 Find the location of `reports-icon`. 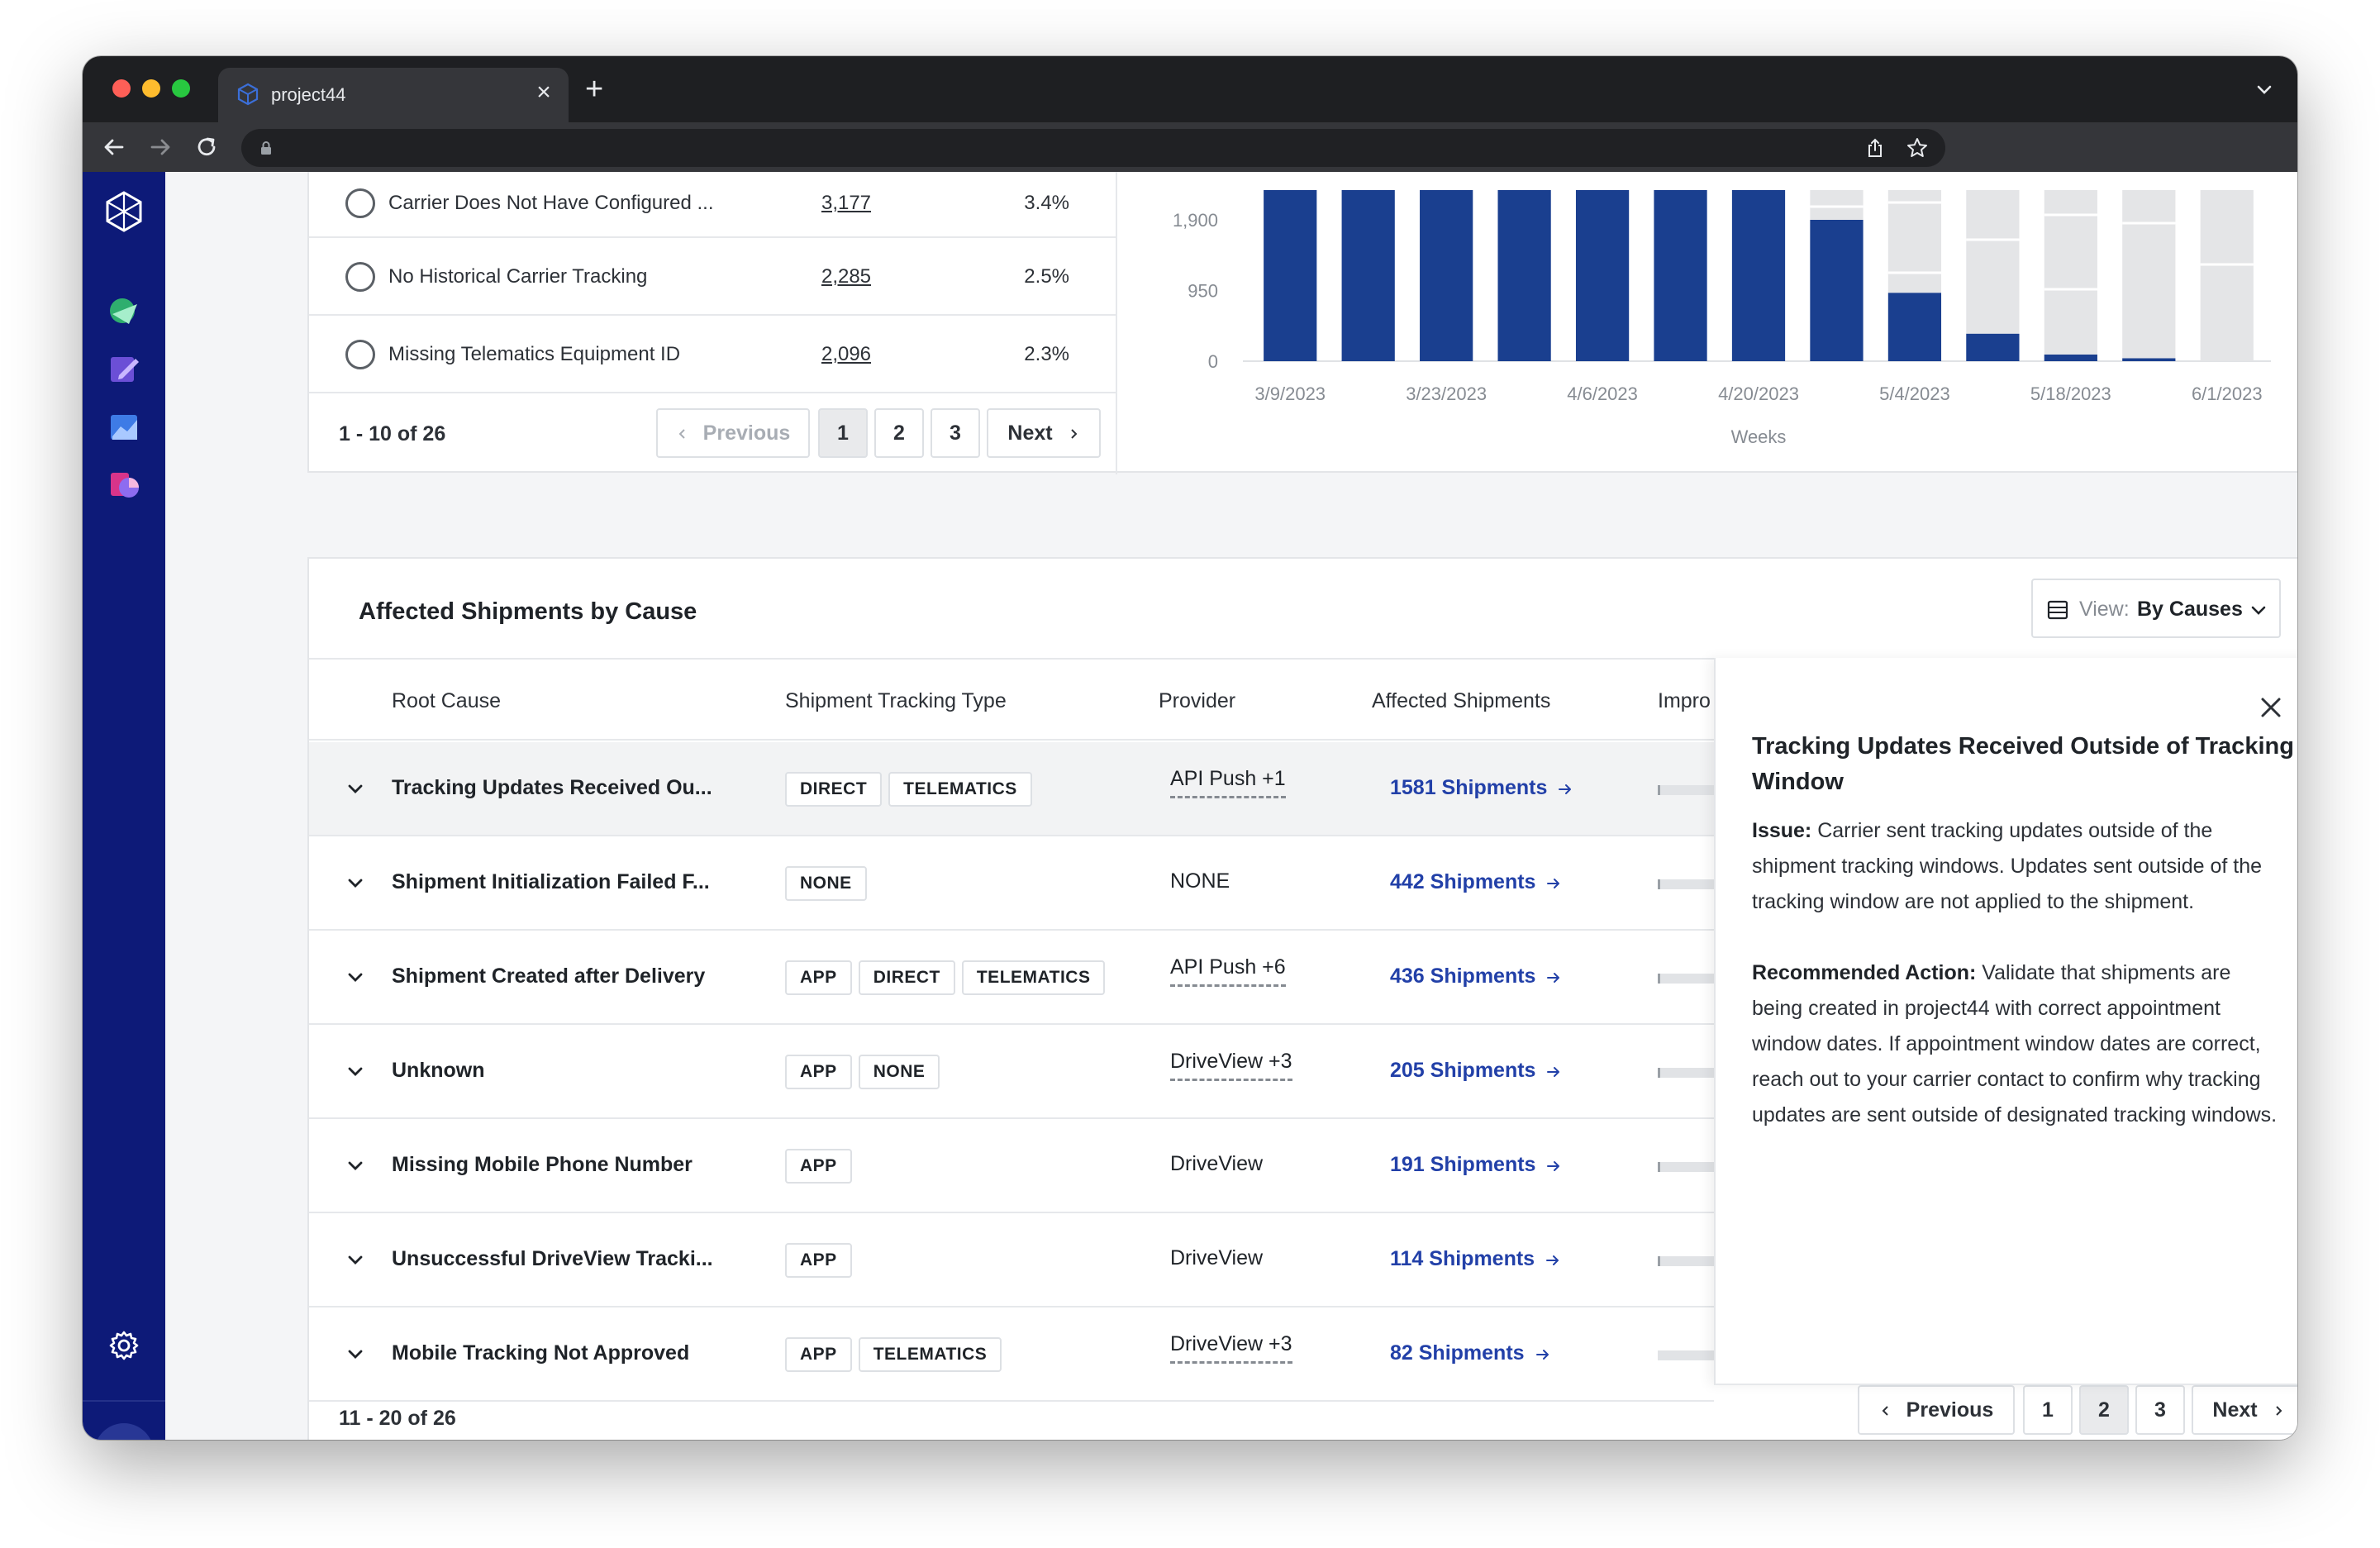

reports-icon is located at coordinates (123, 484).